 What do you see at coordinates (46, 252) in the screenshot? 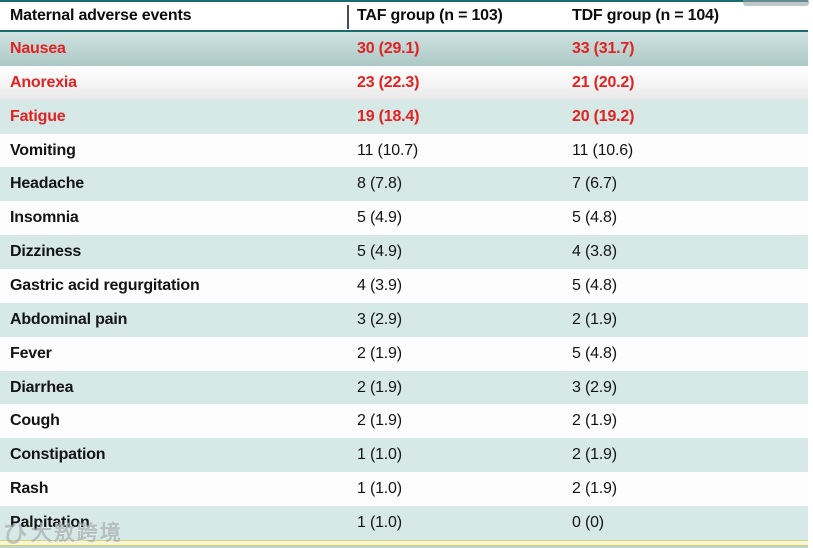
I see `event-label: Dizziness` at bounding box center [46, 252].